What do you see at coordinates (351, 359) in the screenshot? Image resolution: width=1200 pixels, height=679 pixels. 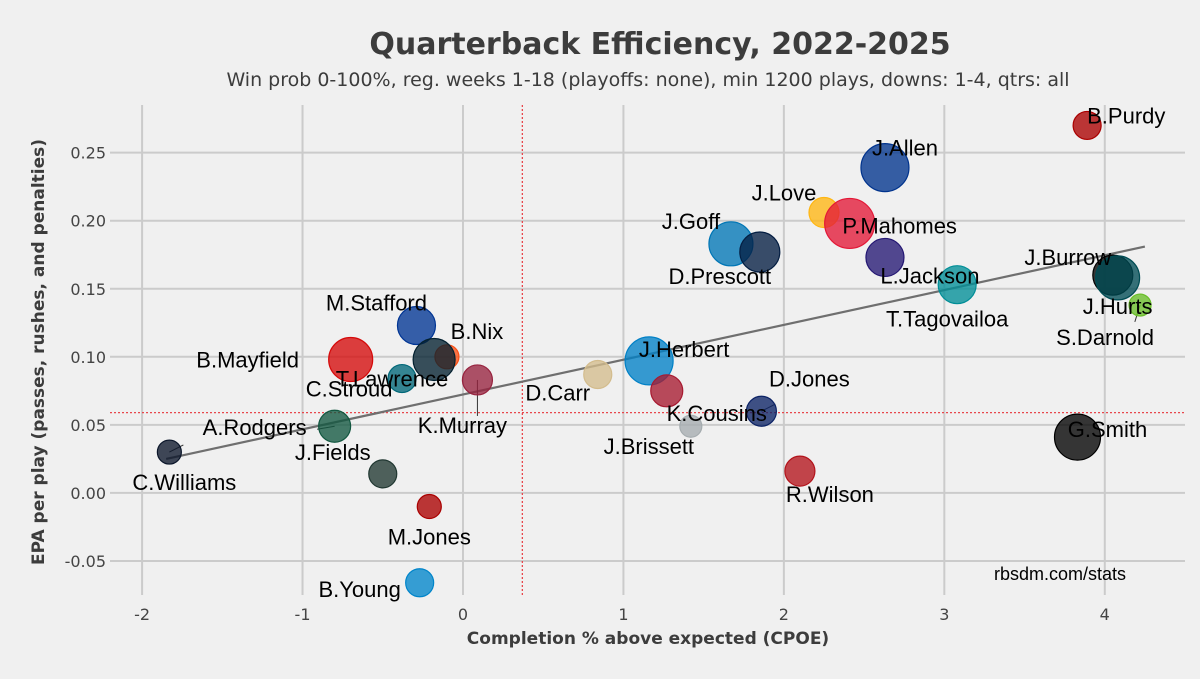 I see `data-point-b-mayfield` at bounding box center [351, 359].